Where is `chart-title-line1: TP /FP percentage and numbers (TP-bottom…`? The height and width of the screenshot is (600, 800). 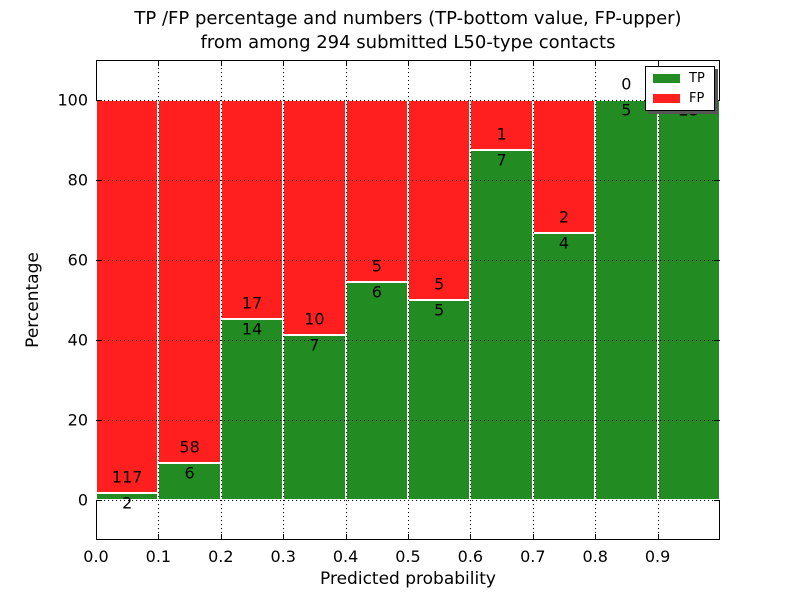 chart-title-line1: TP /FP percentage and numbers (TP-bottom… is located at coordinates (408, 18).